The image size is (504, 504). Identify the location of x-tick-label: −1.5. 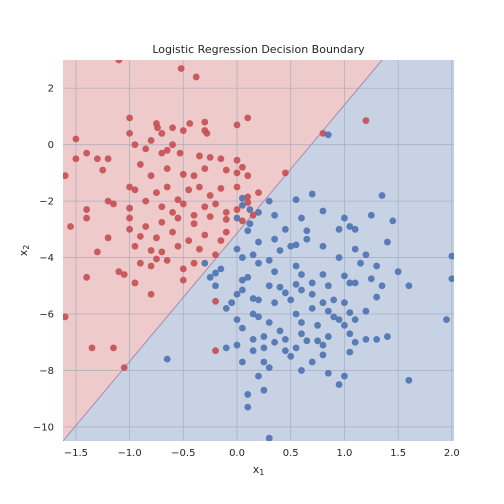
(76, 453).